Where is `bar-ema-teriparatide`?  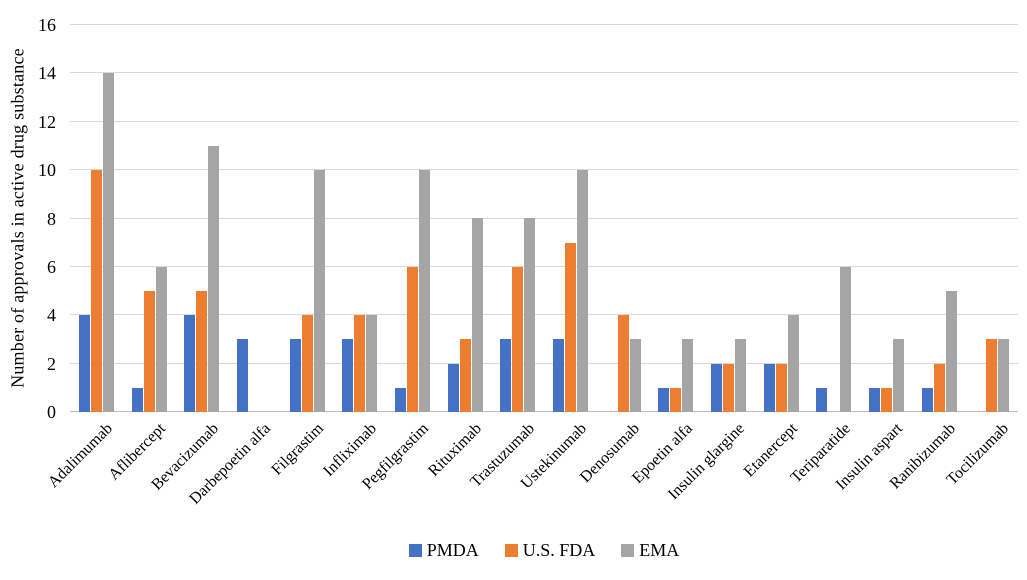 bar-ema-teriparatide is located at coordinates (846, 339).